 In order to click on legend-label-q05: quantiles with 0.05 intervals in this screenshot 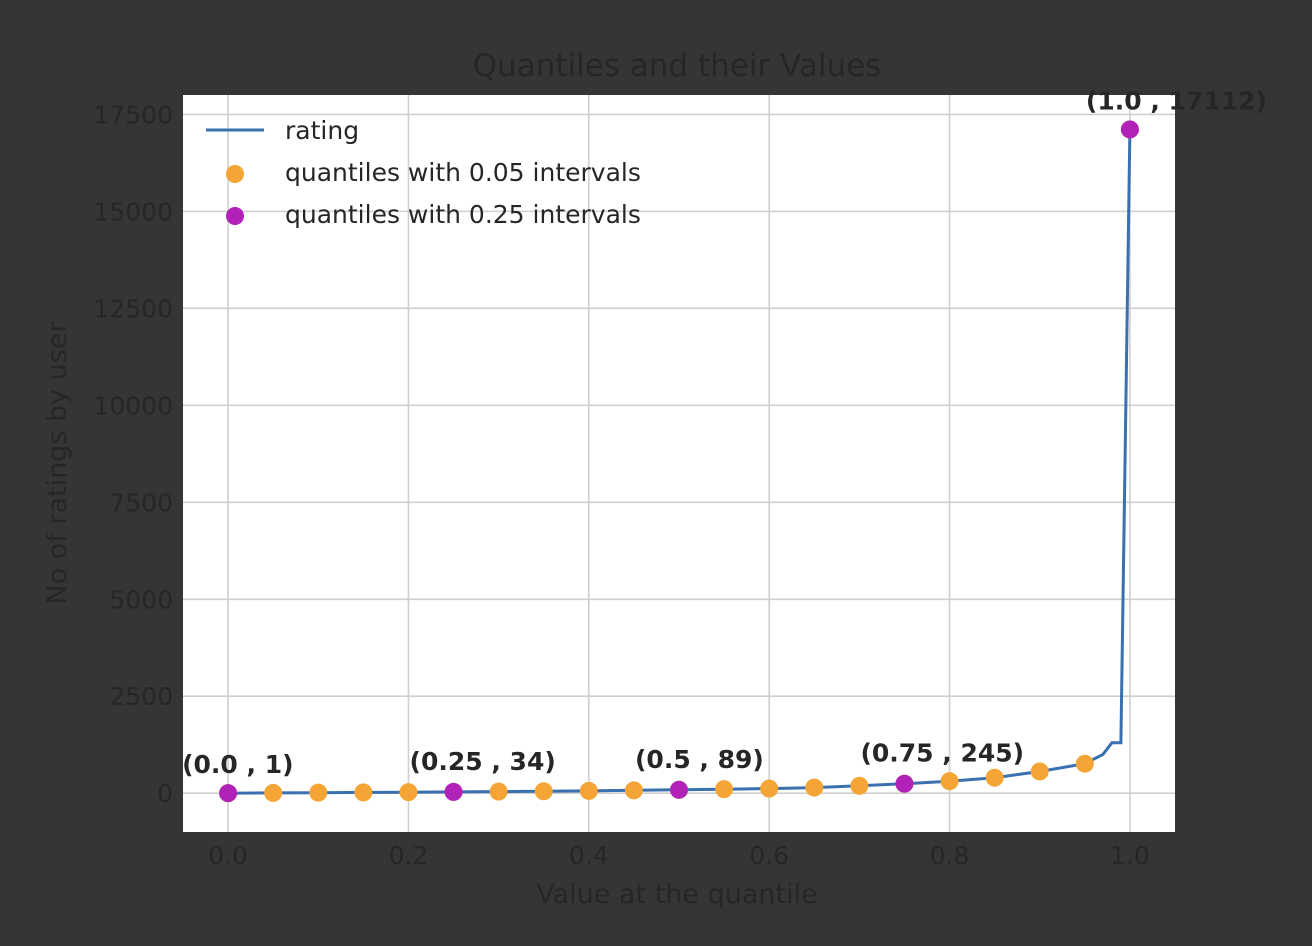, I will do `click(463, 172)`.